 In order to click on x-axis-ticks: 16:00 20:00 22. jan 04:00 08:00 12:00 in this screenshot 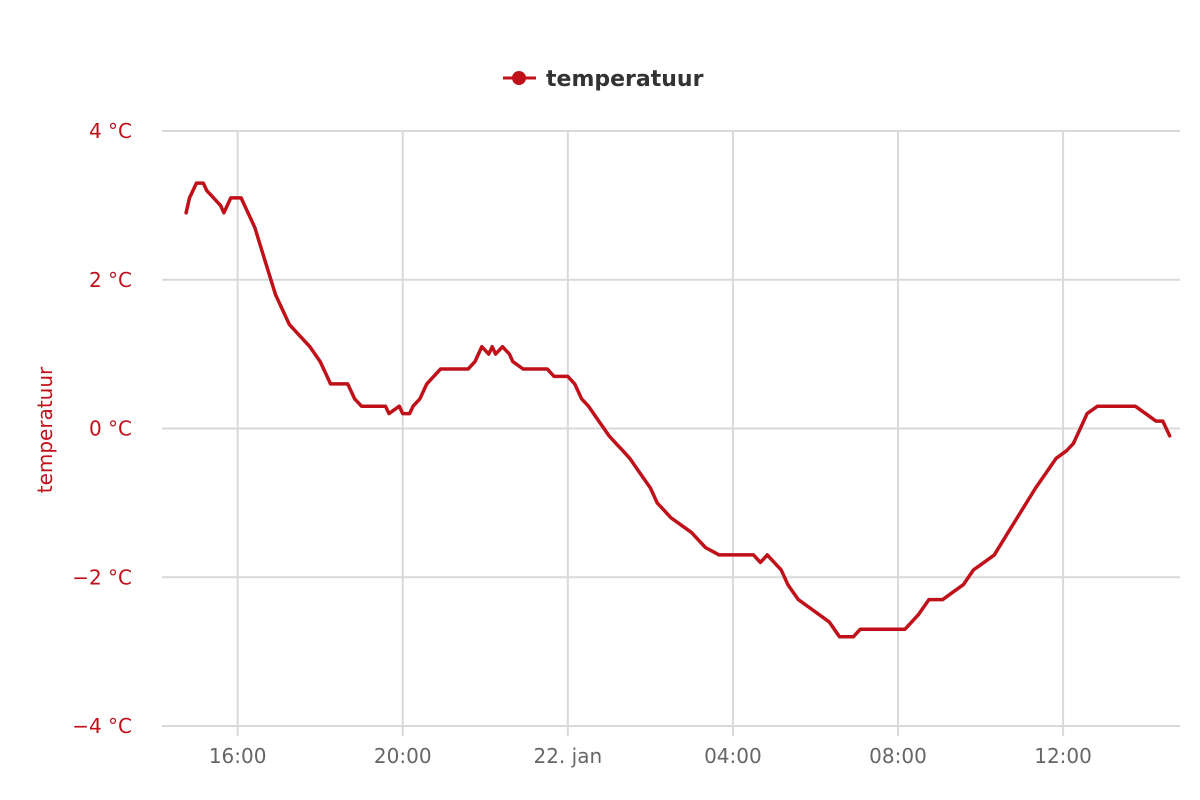, I will do `click(650, 756)`.